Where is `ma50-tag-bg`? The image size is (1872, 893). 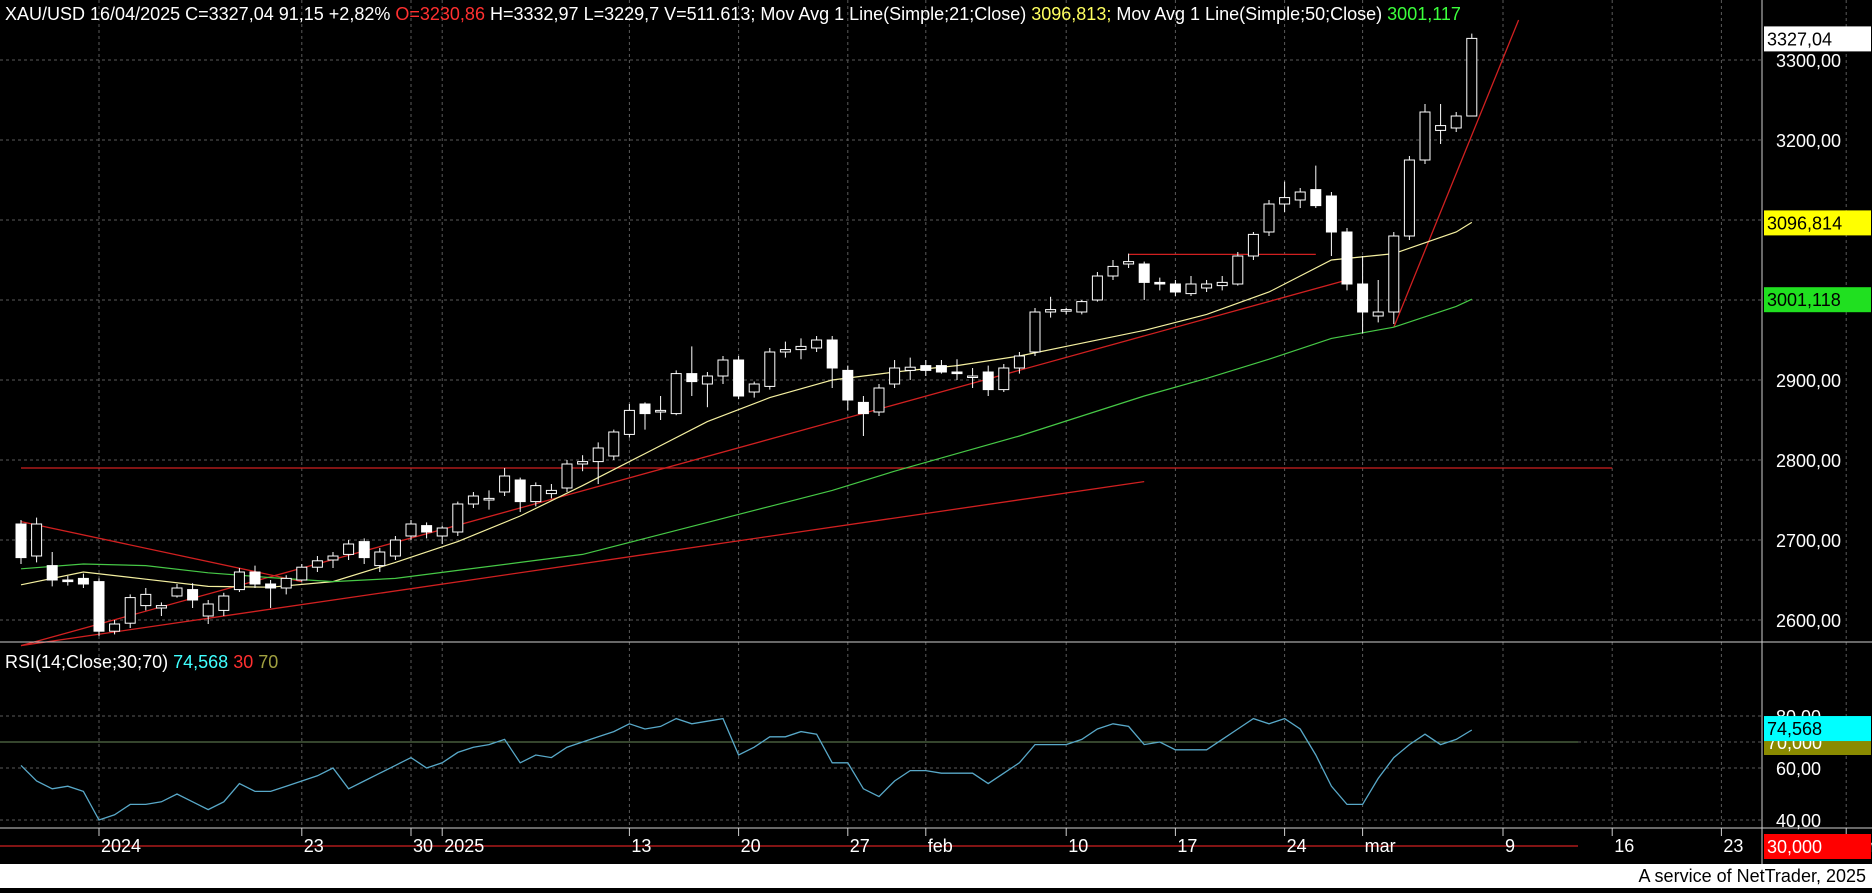 ma50-tag-bg is located at coordinates (1817, 300).